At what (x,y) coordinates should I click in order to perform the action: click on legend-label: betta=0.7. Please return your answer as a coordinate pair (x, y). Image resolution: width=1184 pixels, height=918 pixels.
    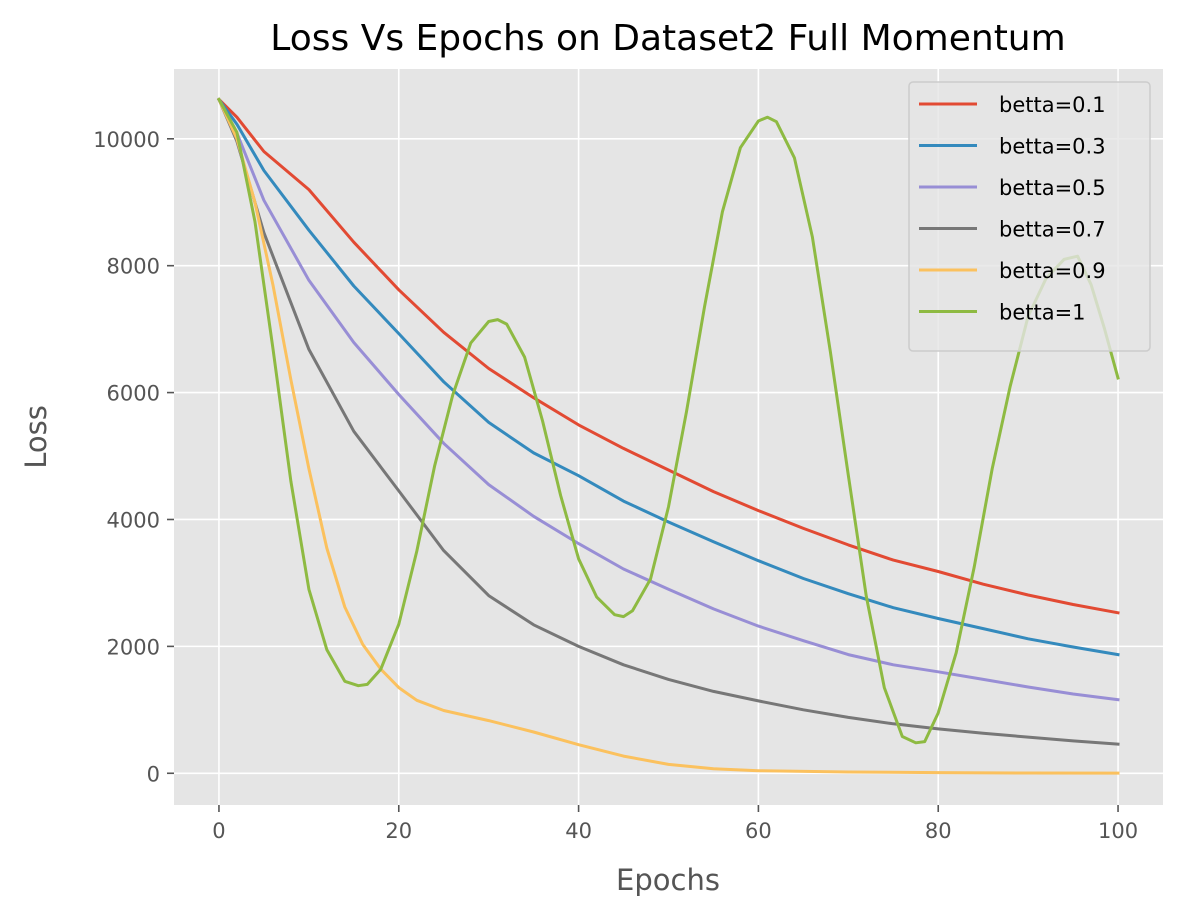
    Looking at the image, I should click on (1052, 230).